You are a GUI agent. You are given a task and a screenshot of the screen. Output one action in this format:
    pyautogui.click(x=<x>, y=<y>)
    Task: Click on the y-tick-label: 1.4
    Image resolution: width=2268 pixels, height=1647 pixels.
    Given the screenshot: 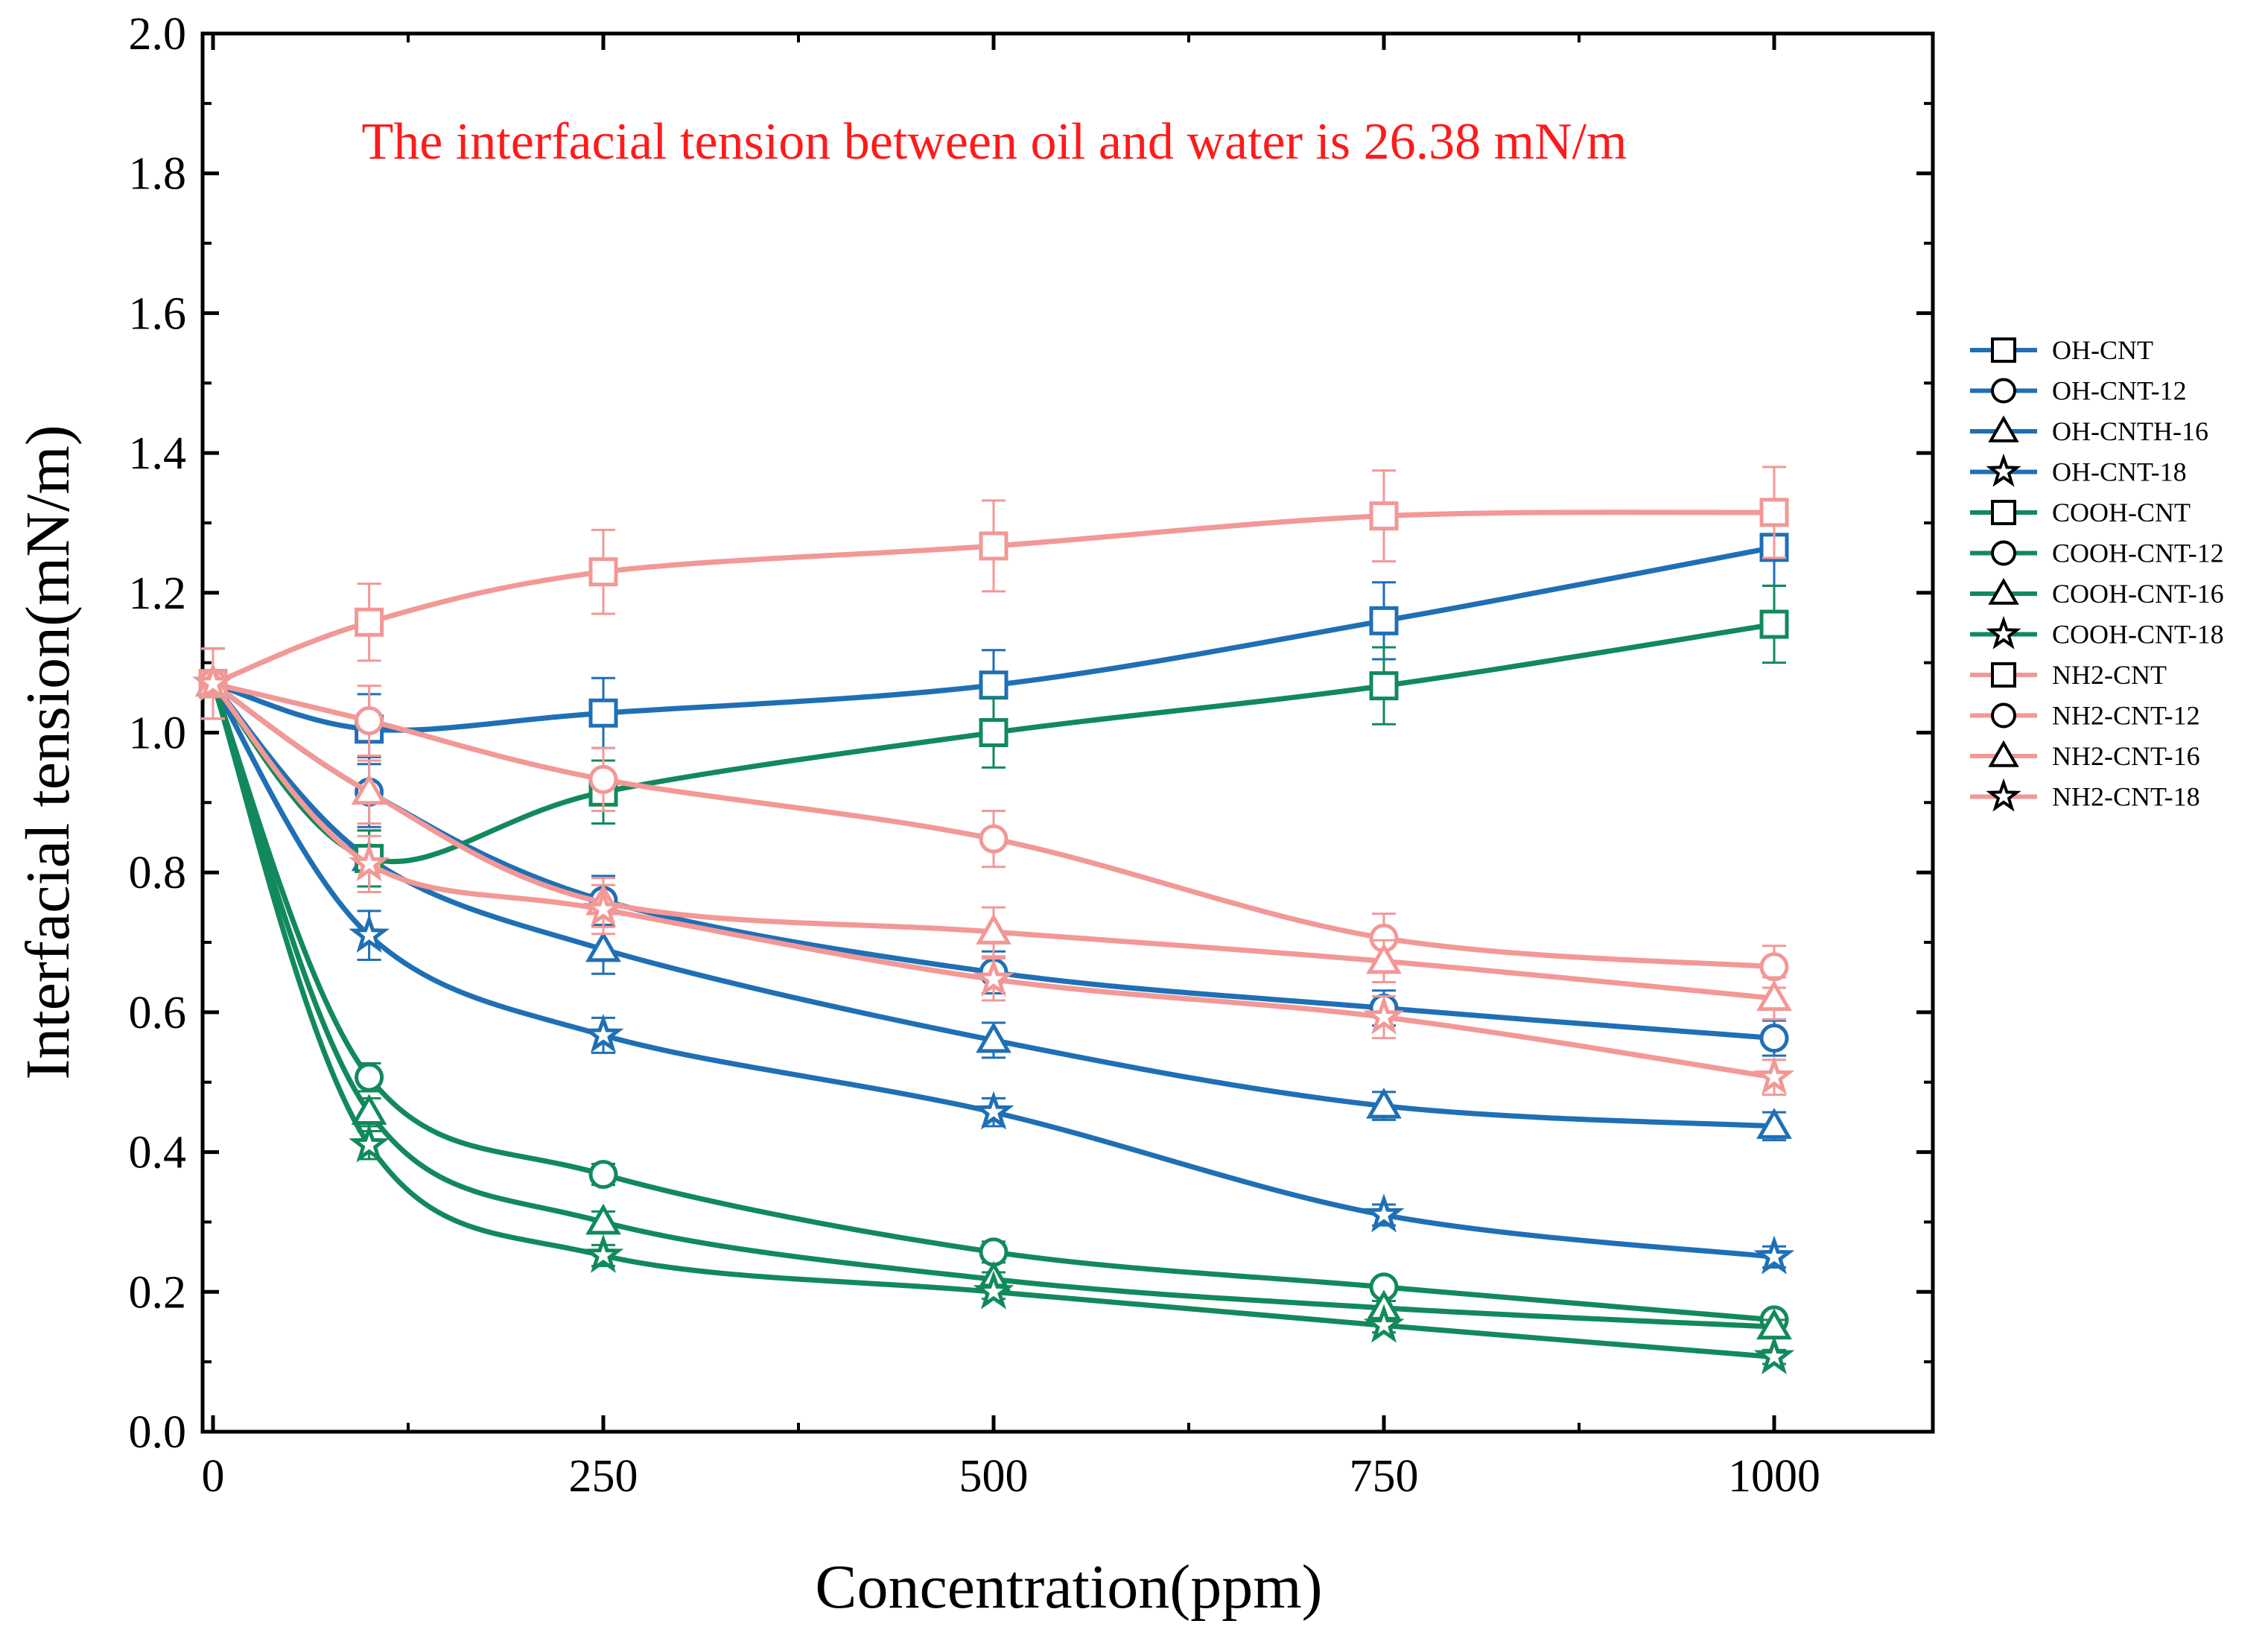 What is the action you would take?
    pyautogui.click(x=158, y=454)
    